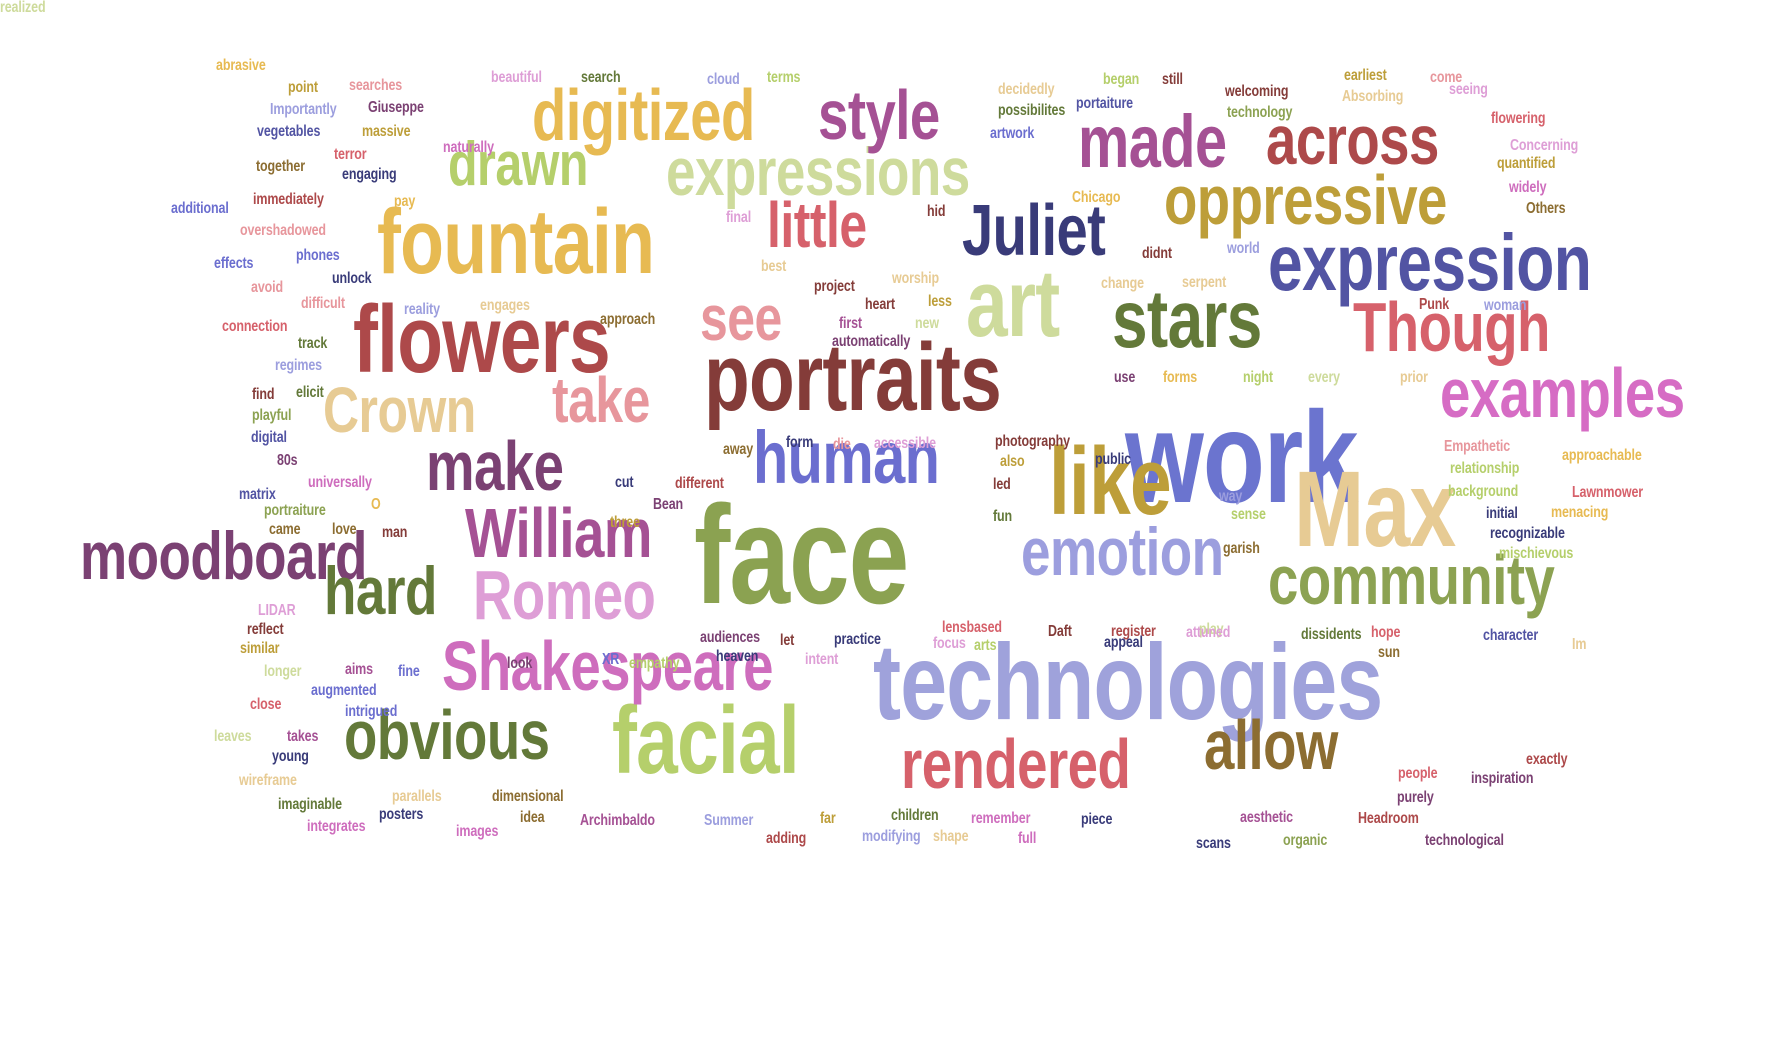  I want to click on word-difficult: difficult, so click(323, 303).